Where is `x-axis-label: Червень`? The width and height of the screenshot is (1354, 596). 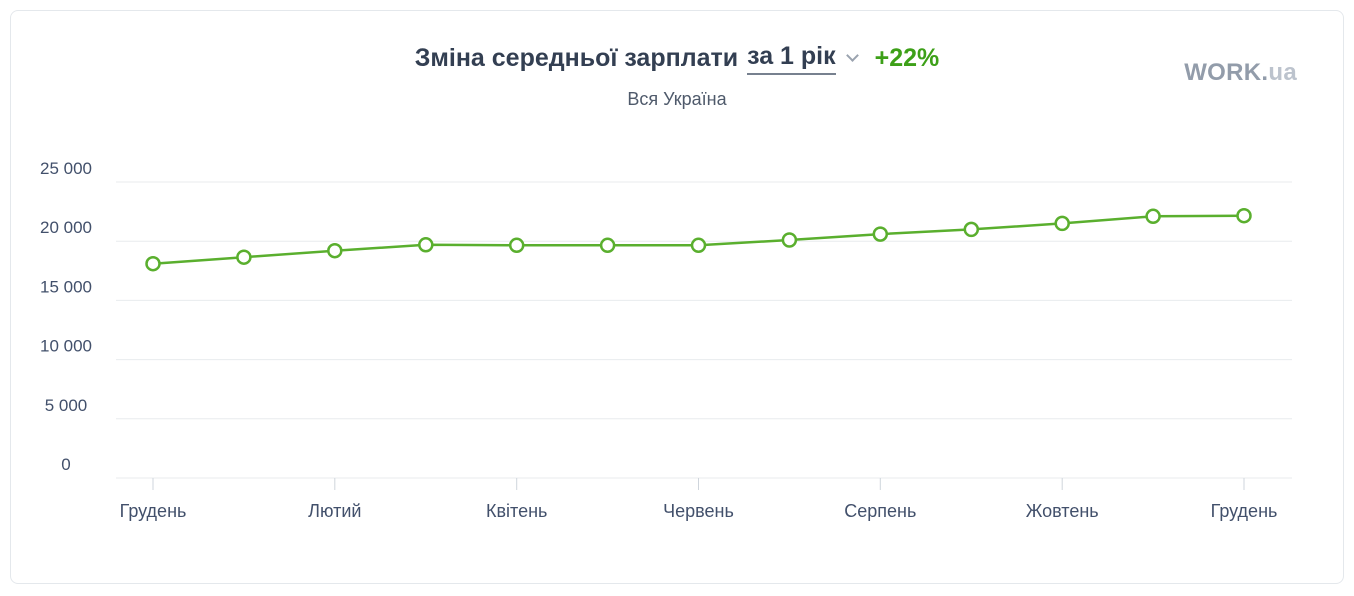 x-axis-label: Червень is located at coordinates (698, 511).